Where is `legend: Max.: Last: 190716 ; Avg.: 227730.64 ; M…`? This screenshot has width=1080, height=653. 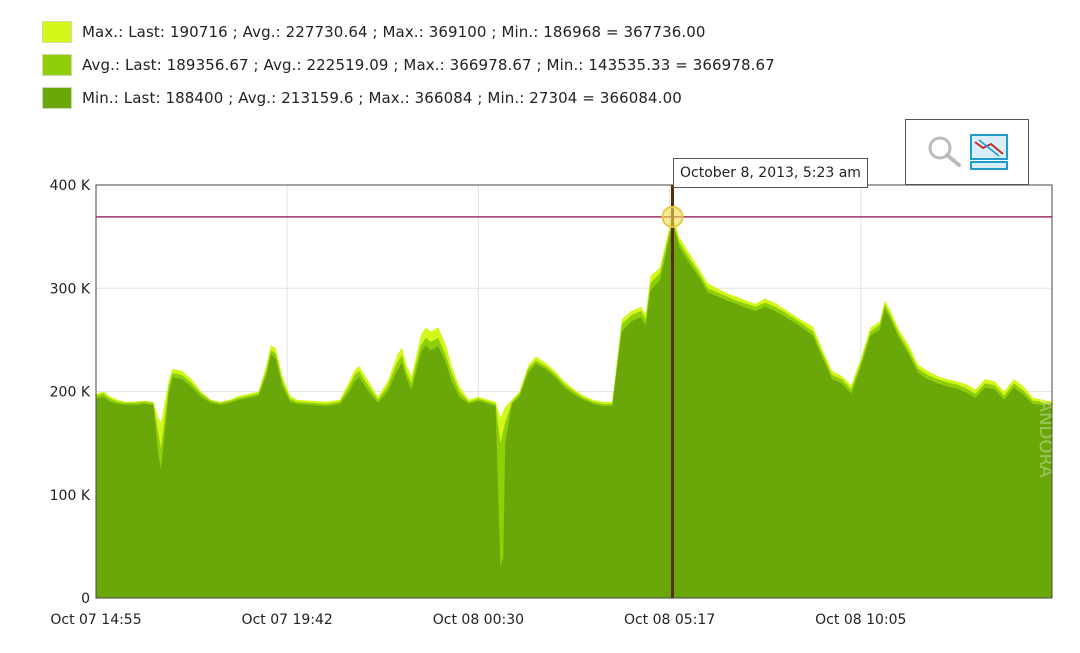
legend: Max.: Last: 190716 ; Avg.: 227730.64 ; M… is located at coordinates (408, 67).